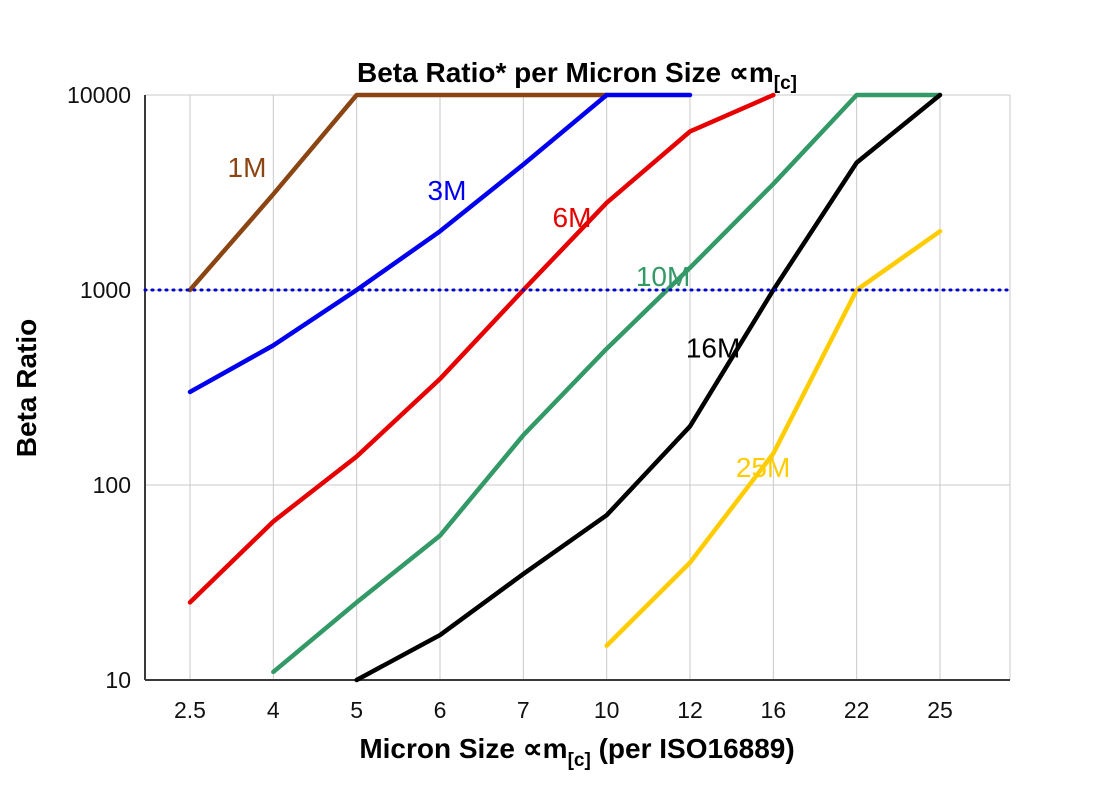  What do you see at coordinates (565, 72) in the screenshot?
I see `chart-title-main: Beta Ratio* per Micron Size ∝m` at bounding box center [565, 72].